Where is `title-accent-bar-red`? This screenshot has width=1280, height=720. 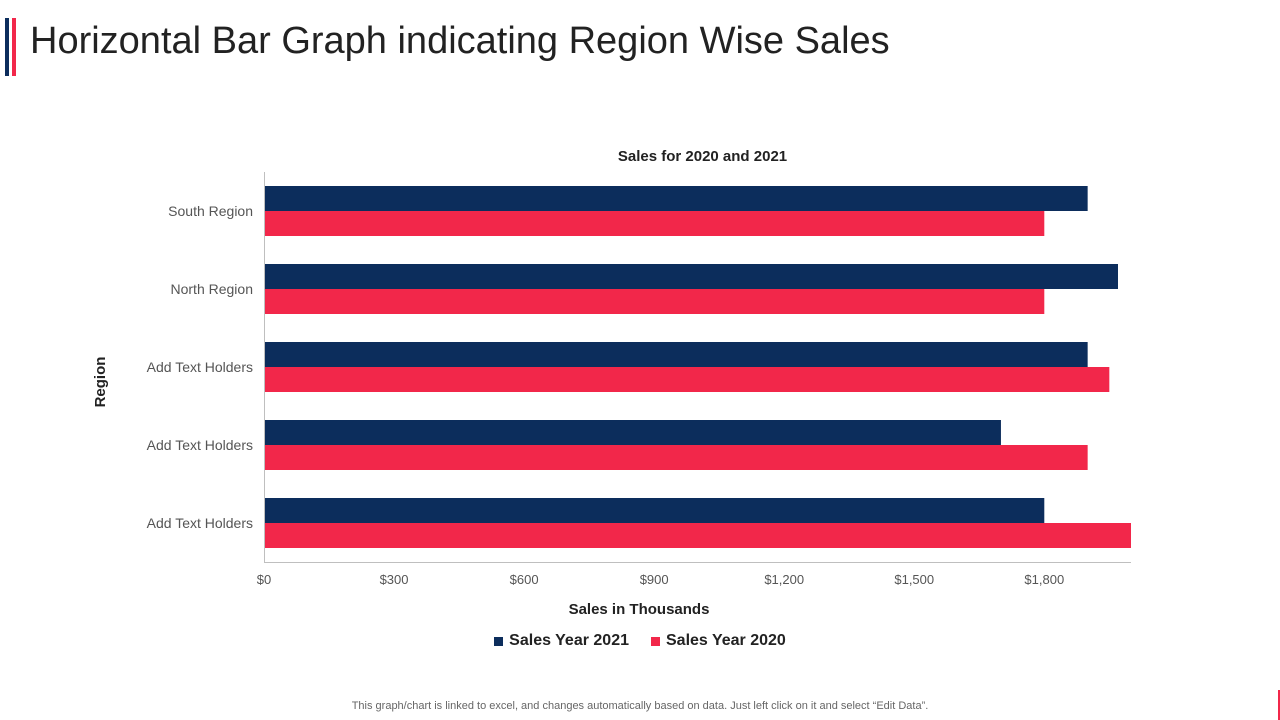
title-accent-bar-red is located at coordinates (14, 47).